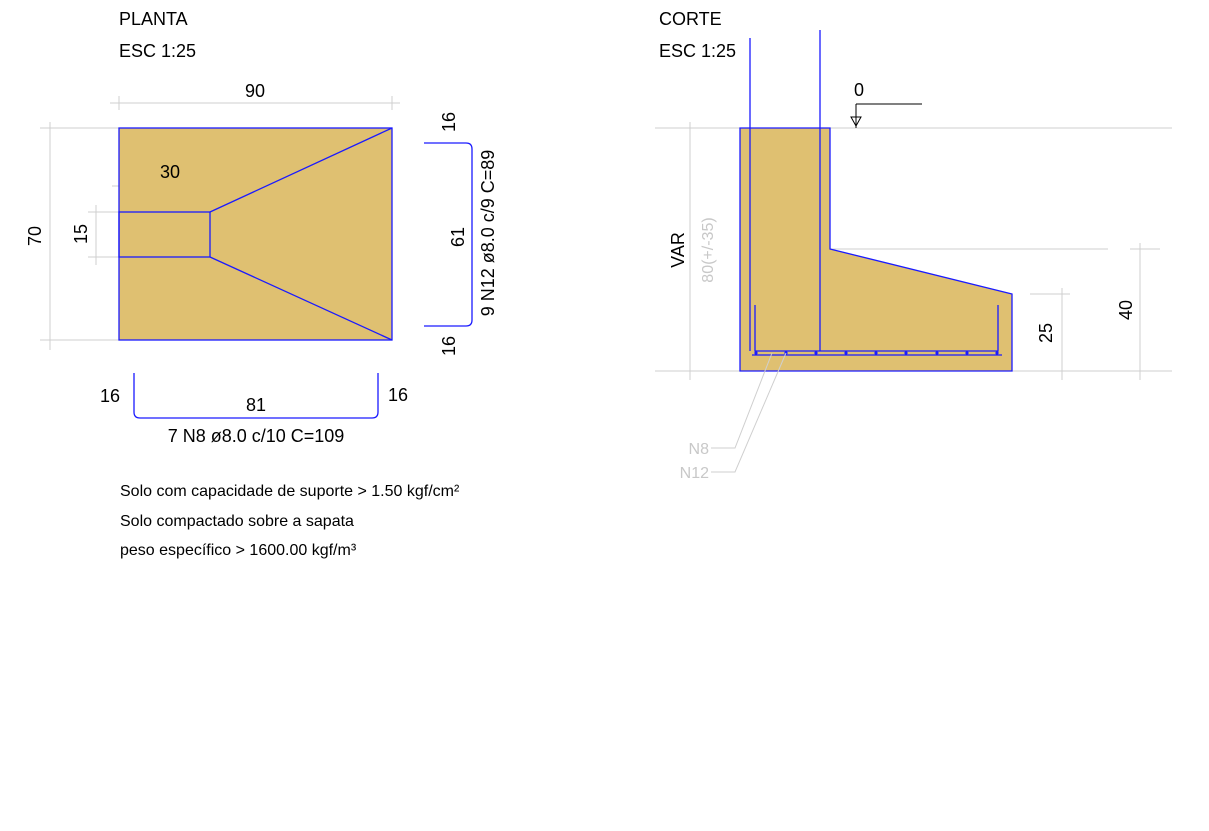 The height and width of the screenshot is (831, 1209). I want to click on plan-pedestal-width-dim: 15, so click(81, 234).